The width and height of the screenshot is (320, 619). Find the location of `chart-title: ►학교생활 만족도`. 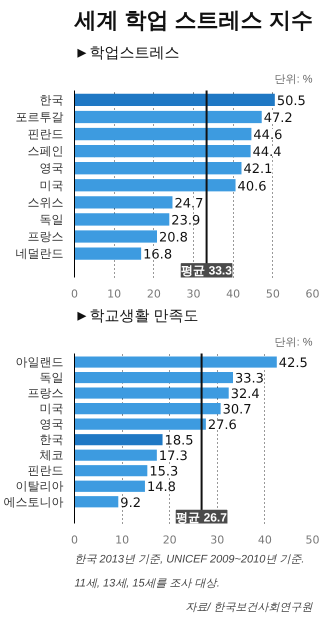

chart-title: ►학교생활 만족도 is located at coordinates (136, 316).